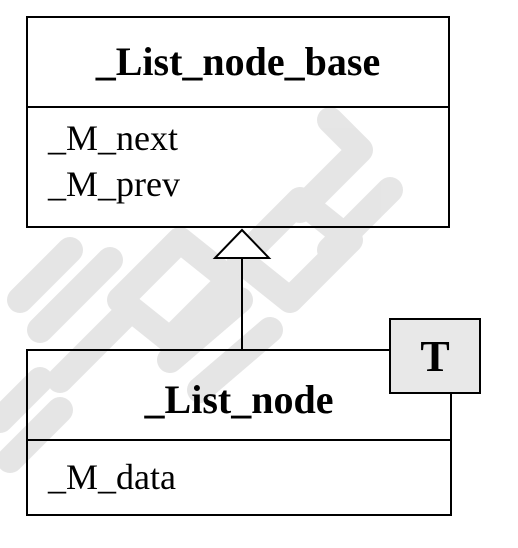 This screenshot has height=548, width=518. What do you see at coordinates (113, 138) in the screenshot?
I see `attribute-m-next: _M_next` at bounding box center [113, 138].